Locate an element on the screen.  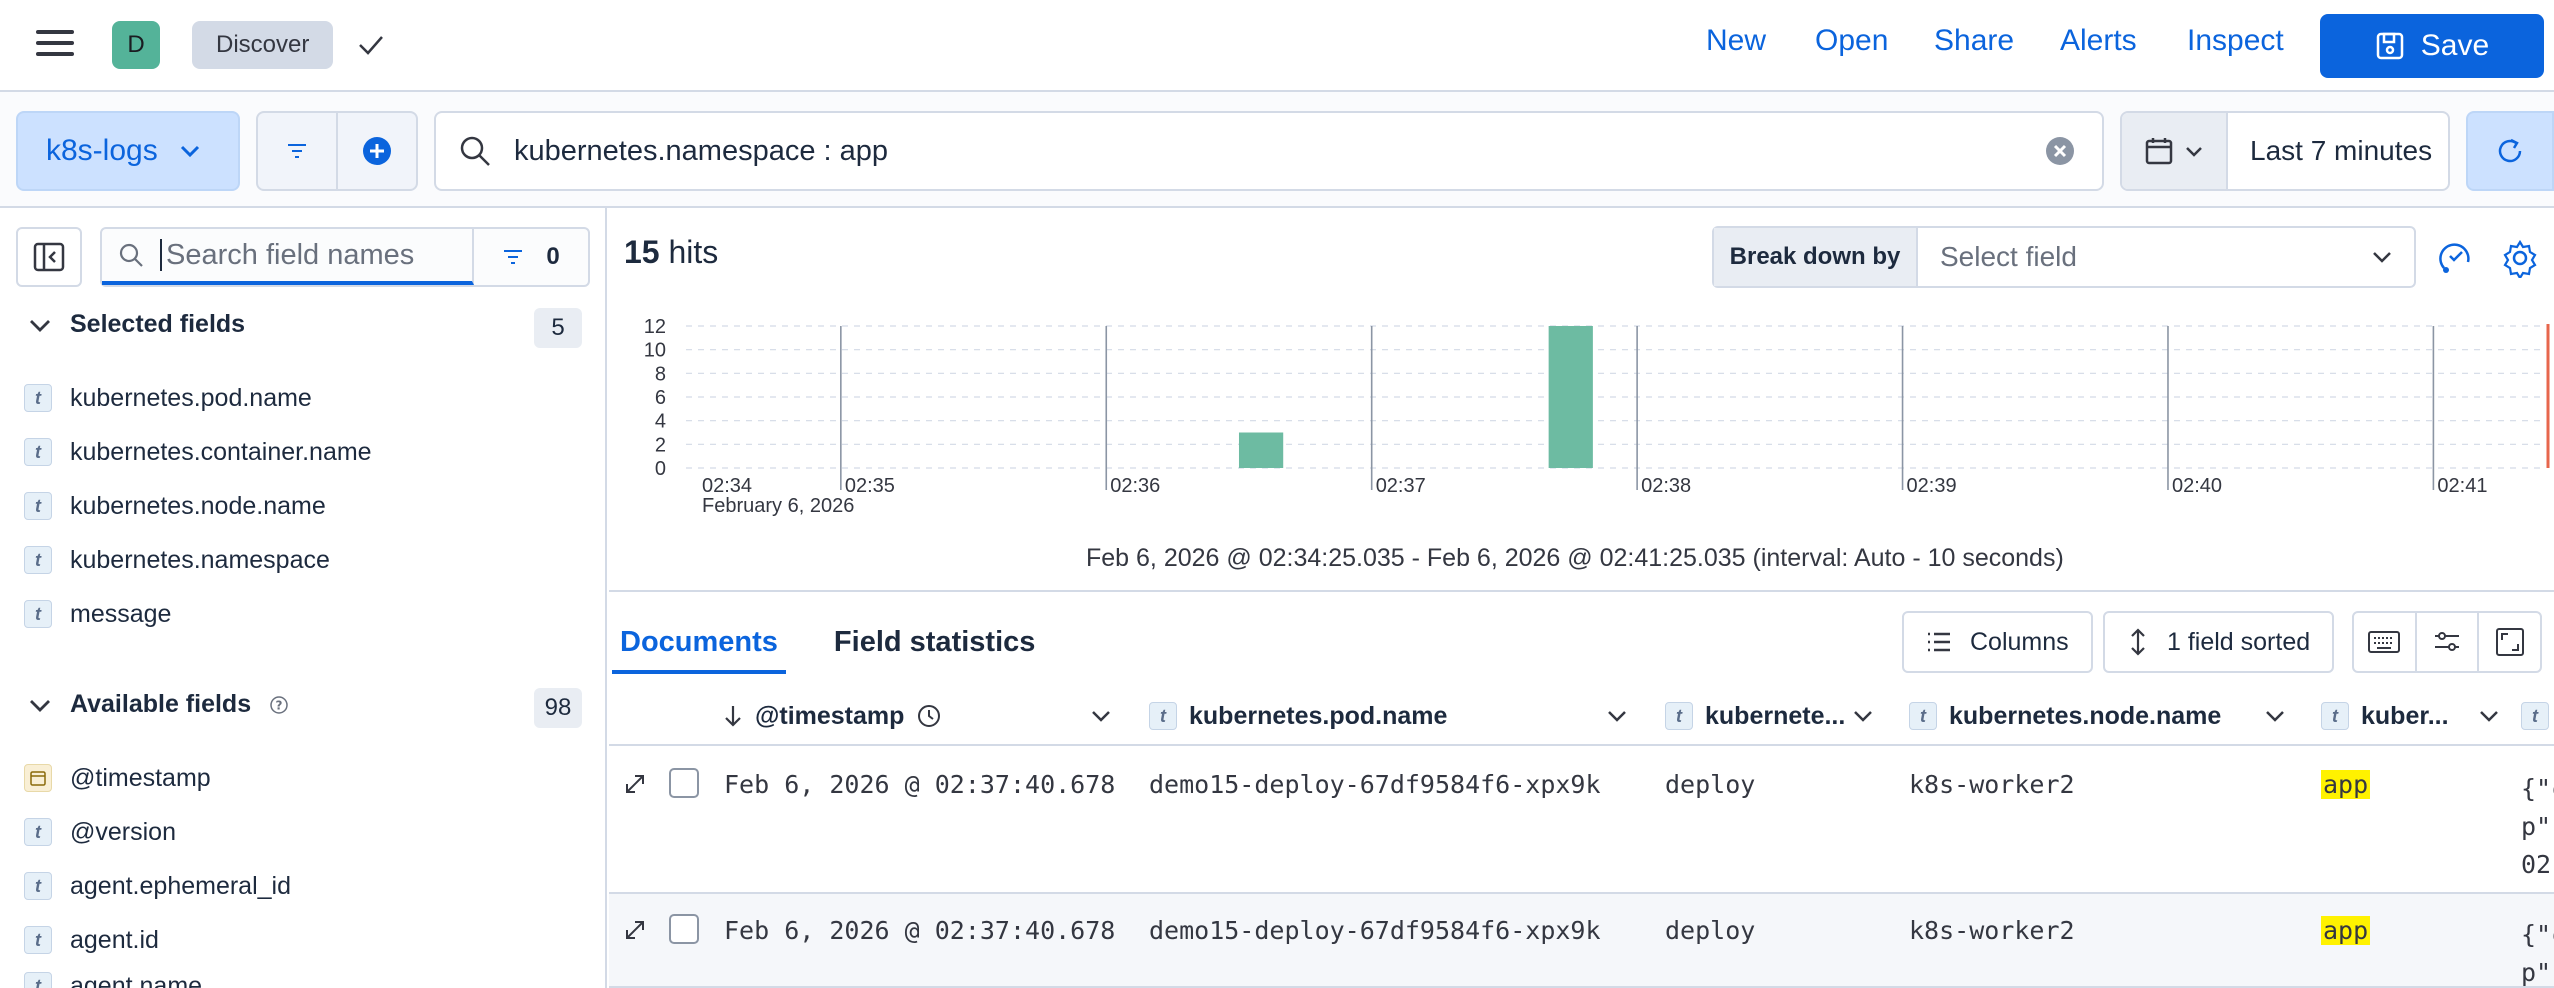
tab-field-statistics: Field statistics is located at coordinates (934, 642).